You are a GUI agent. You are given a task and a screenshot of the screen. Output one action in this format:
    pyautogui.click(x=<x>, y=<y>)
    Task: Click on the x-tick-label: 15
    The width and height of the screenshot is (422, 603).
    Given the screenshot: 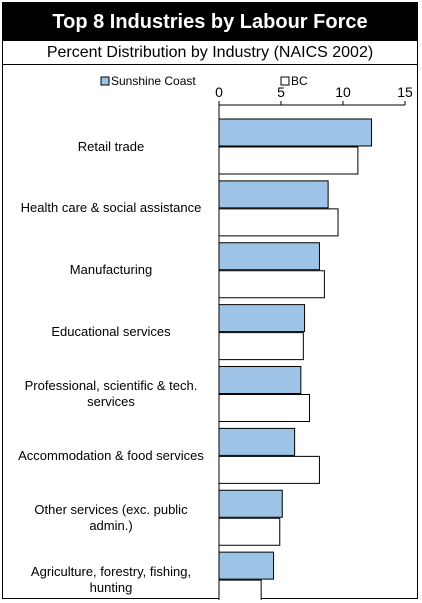 What is the action you would take?
    pyautogui.click(x=405, y=92)
    